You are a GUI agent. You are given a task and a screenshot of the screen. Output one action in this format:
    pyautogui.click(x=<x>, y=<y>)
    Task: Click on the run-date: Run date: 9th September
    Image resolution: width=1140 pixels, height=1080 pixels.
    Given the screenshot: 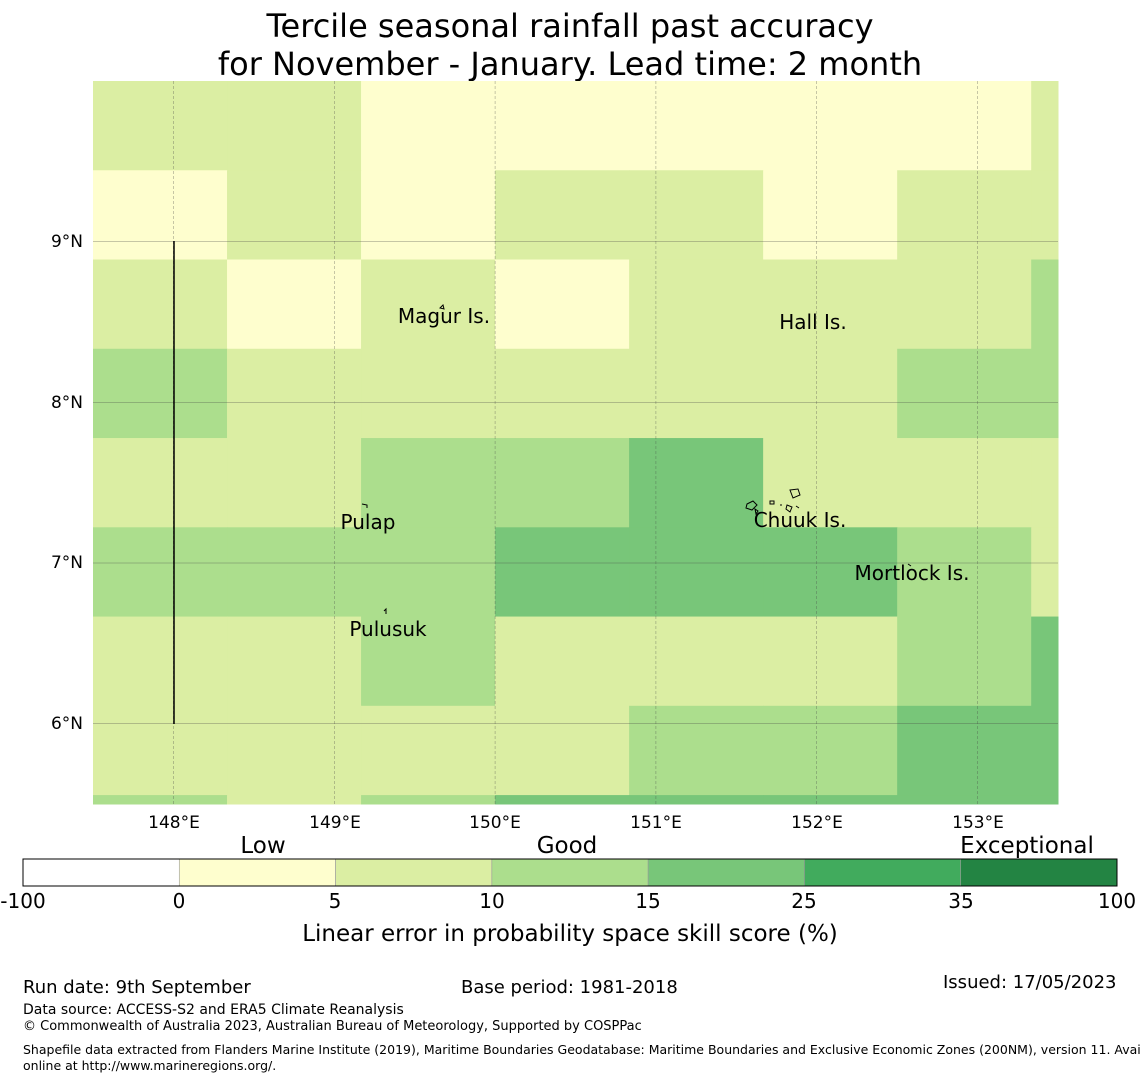 What is the action you would take?
    pyautogui.click(x=137, y=987)
    